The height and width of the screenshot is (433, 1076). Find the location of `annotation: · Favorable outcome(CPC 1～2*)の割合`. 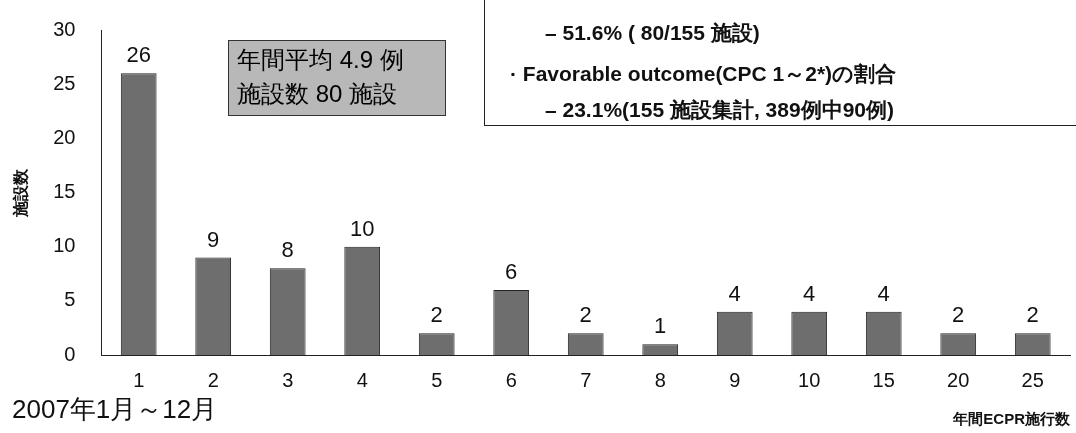

annotation: · Favorable outcome(CPC 1～2*)の割合 is located at coordinates (703, 74).